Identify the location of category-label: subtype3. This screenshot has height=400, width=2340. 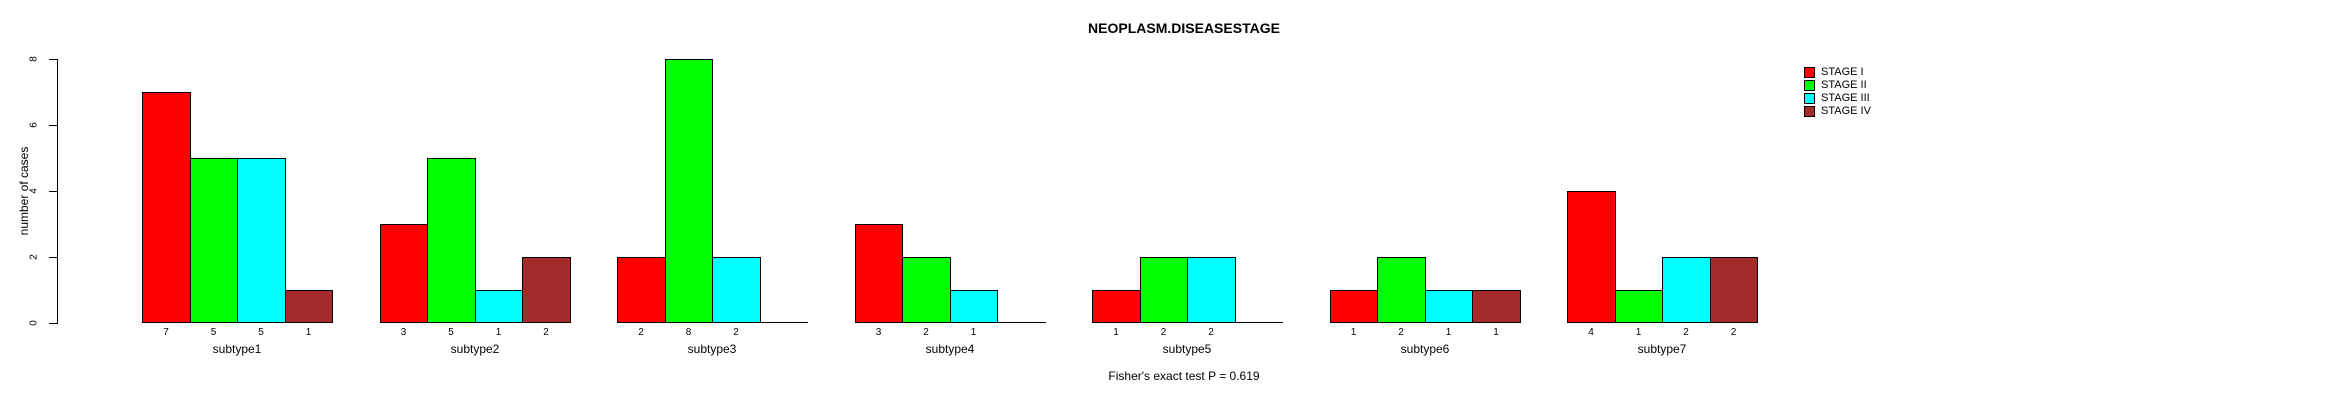
(712, 349).